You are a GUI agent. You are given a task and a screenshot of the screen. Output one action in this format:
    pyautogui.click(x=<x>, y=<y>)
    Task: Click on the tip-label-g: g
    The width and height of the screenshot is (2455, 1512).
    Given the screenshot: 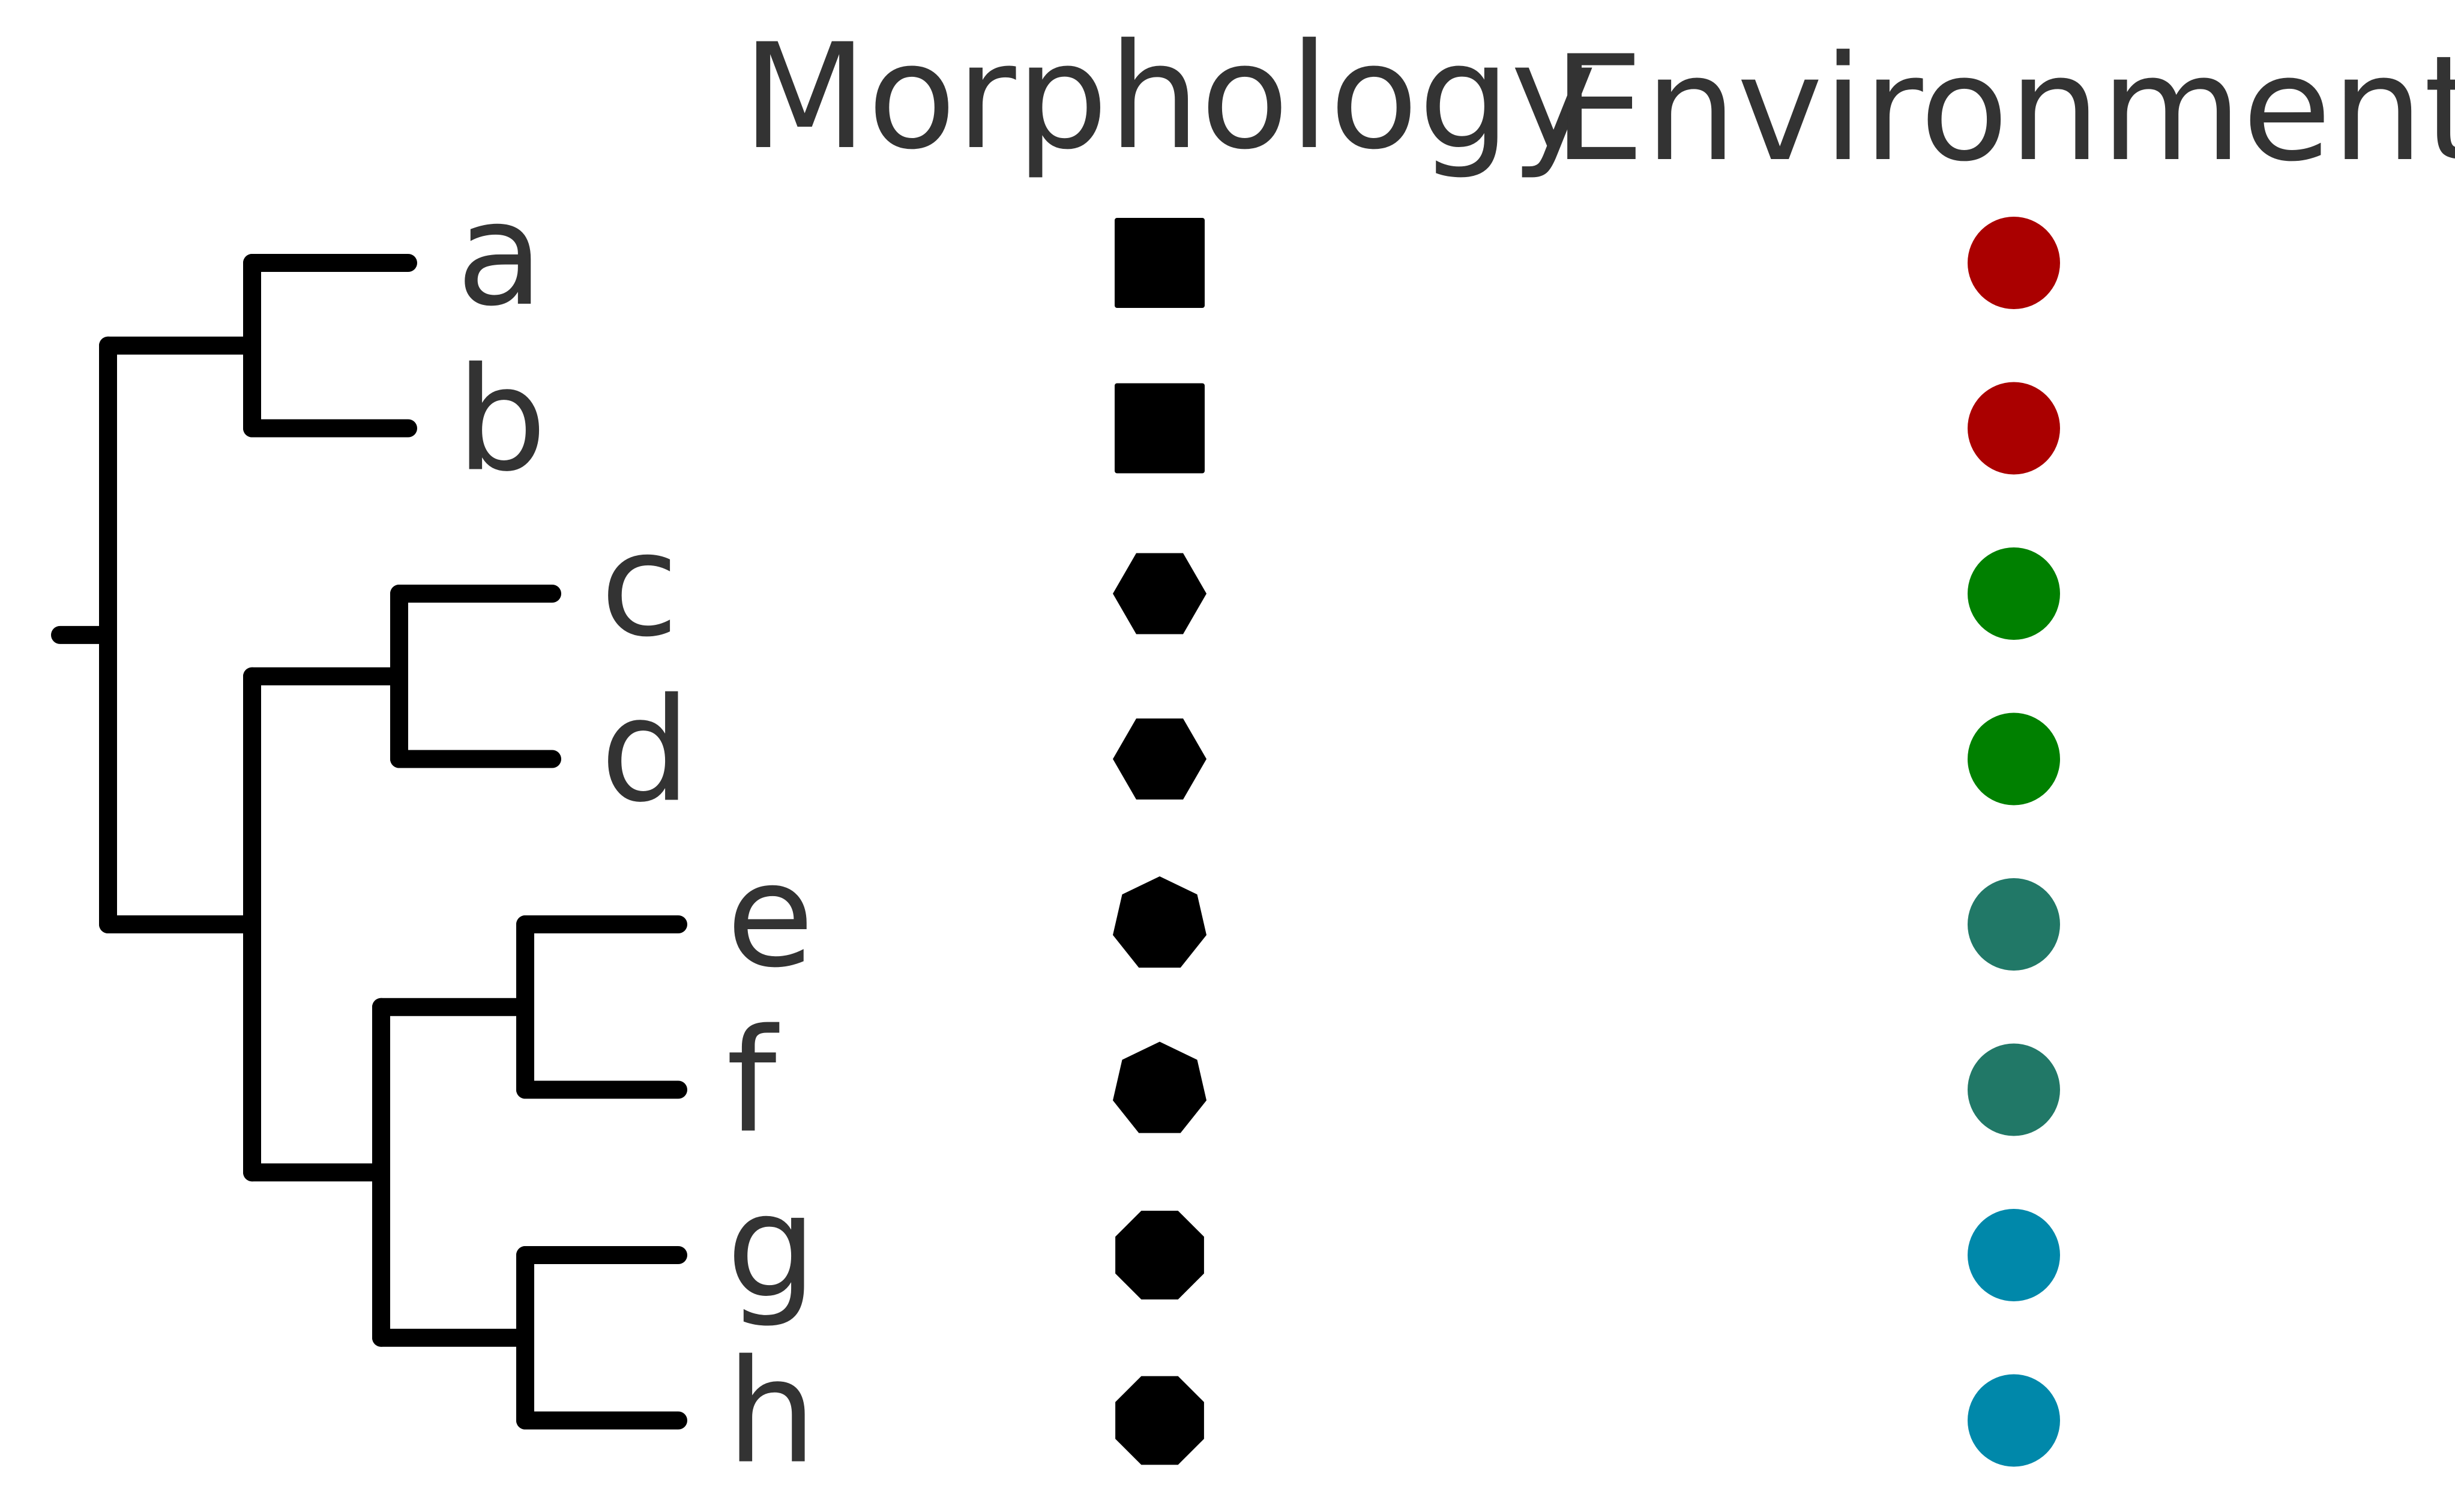 What is the action you would take?
    pyautogui.click(x=771, y=1247)
    